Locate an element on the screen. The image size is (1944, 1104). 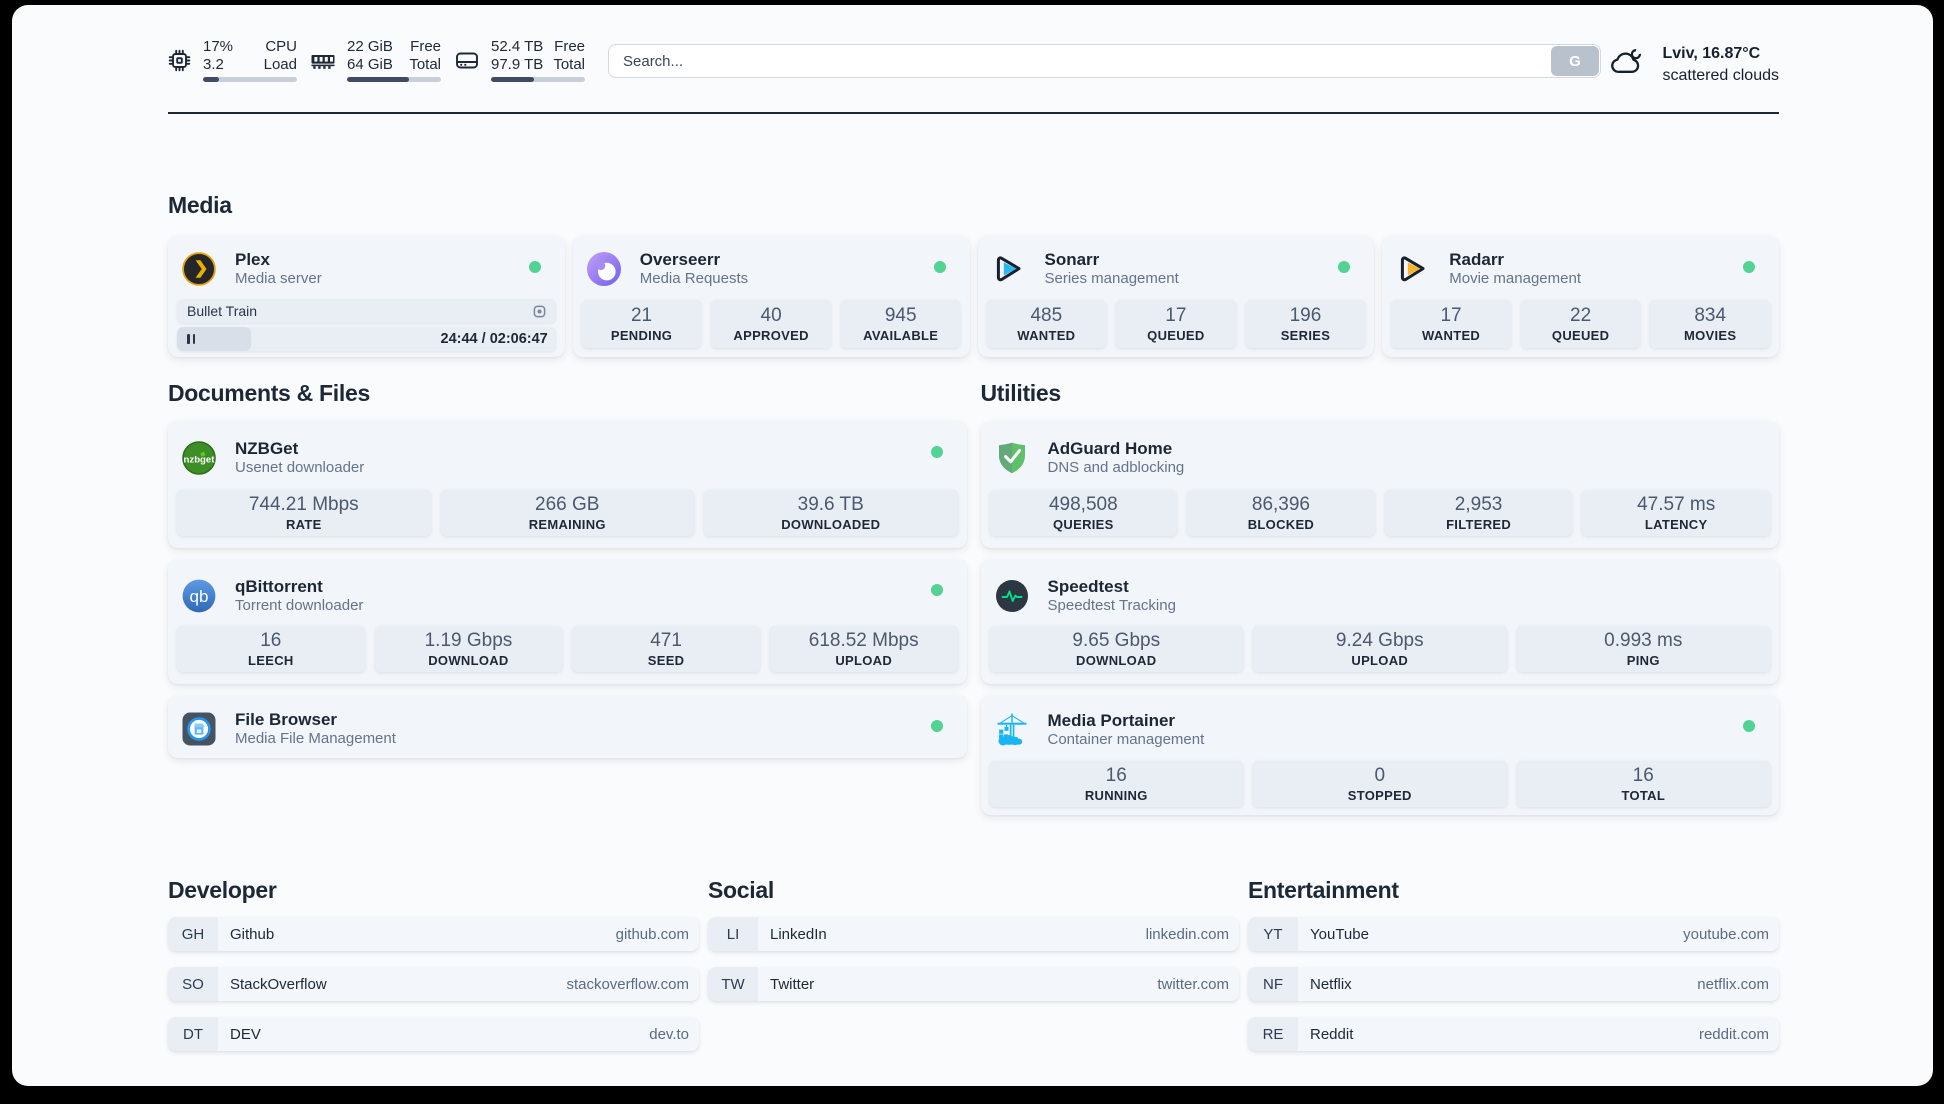
stat-block: 498,508 QUERIES is located at coordinates (1083, 513).